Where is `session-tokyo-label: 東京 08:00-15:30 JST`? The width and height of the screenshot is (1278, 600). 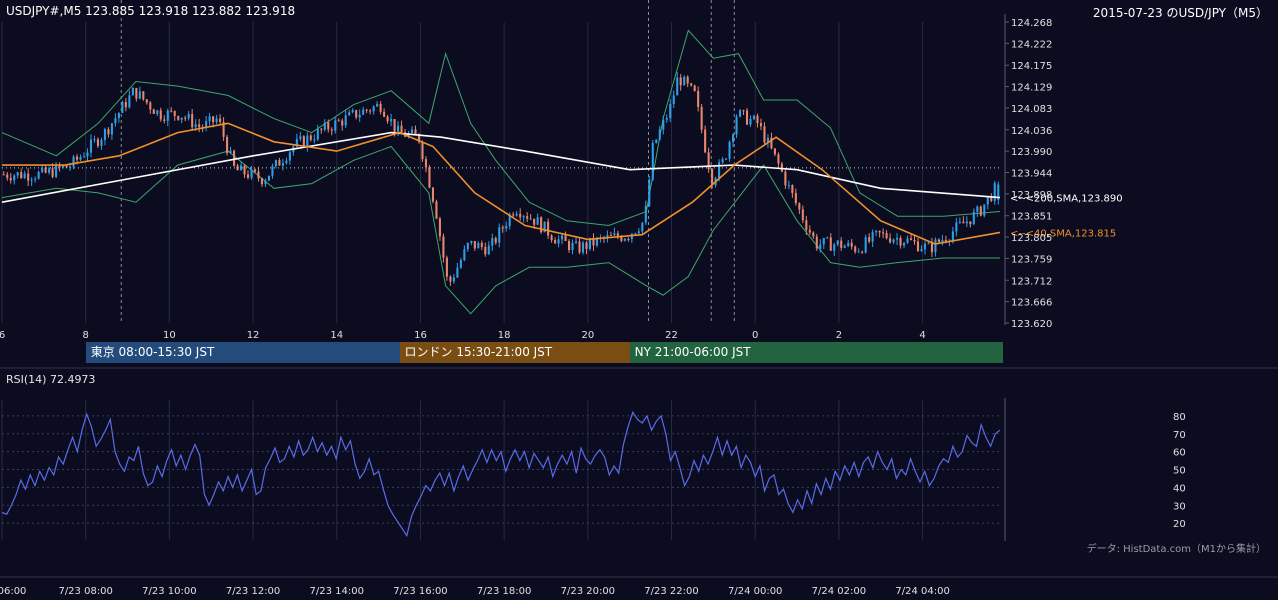 session-tokyo-label: 東京 08:00-15:30 JST is located at coordinates (152, 352).